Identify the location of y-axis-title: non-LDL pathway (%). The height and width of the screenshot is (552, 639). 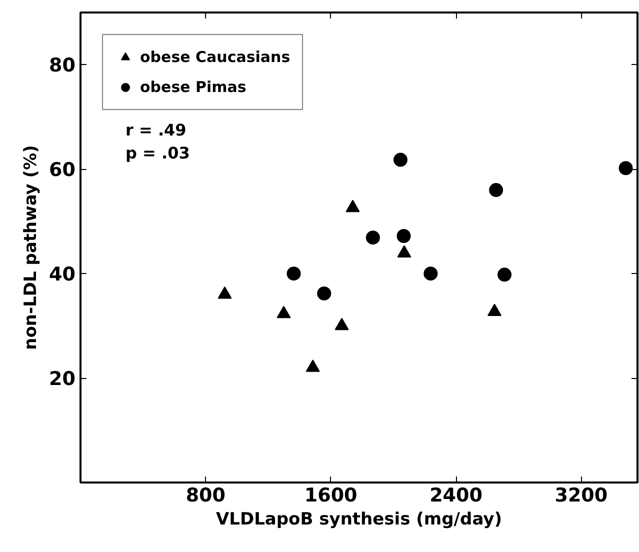
(31, 247).